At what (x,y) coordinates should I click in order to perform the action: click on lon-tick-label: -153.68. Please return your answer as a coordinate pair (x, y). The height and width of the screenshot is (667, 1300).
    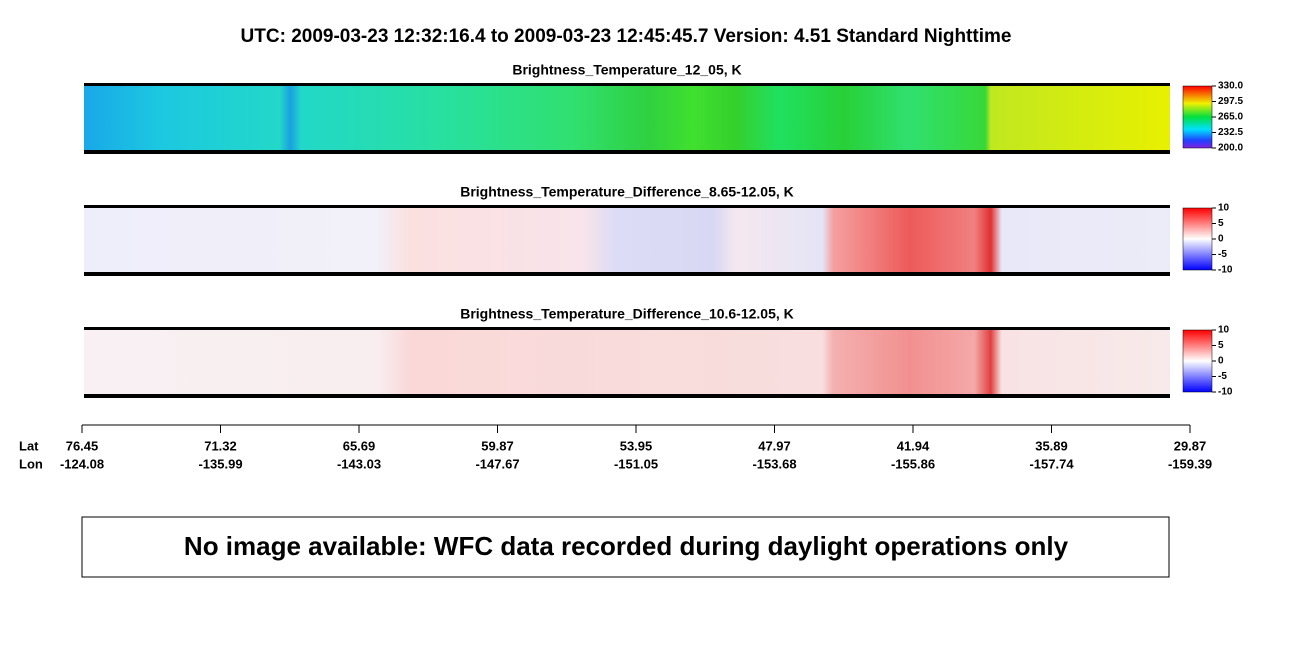
    Looking at the image, I should click on (774, 463).